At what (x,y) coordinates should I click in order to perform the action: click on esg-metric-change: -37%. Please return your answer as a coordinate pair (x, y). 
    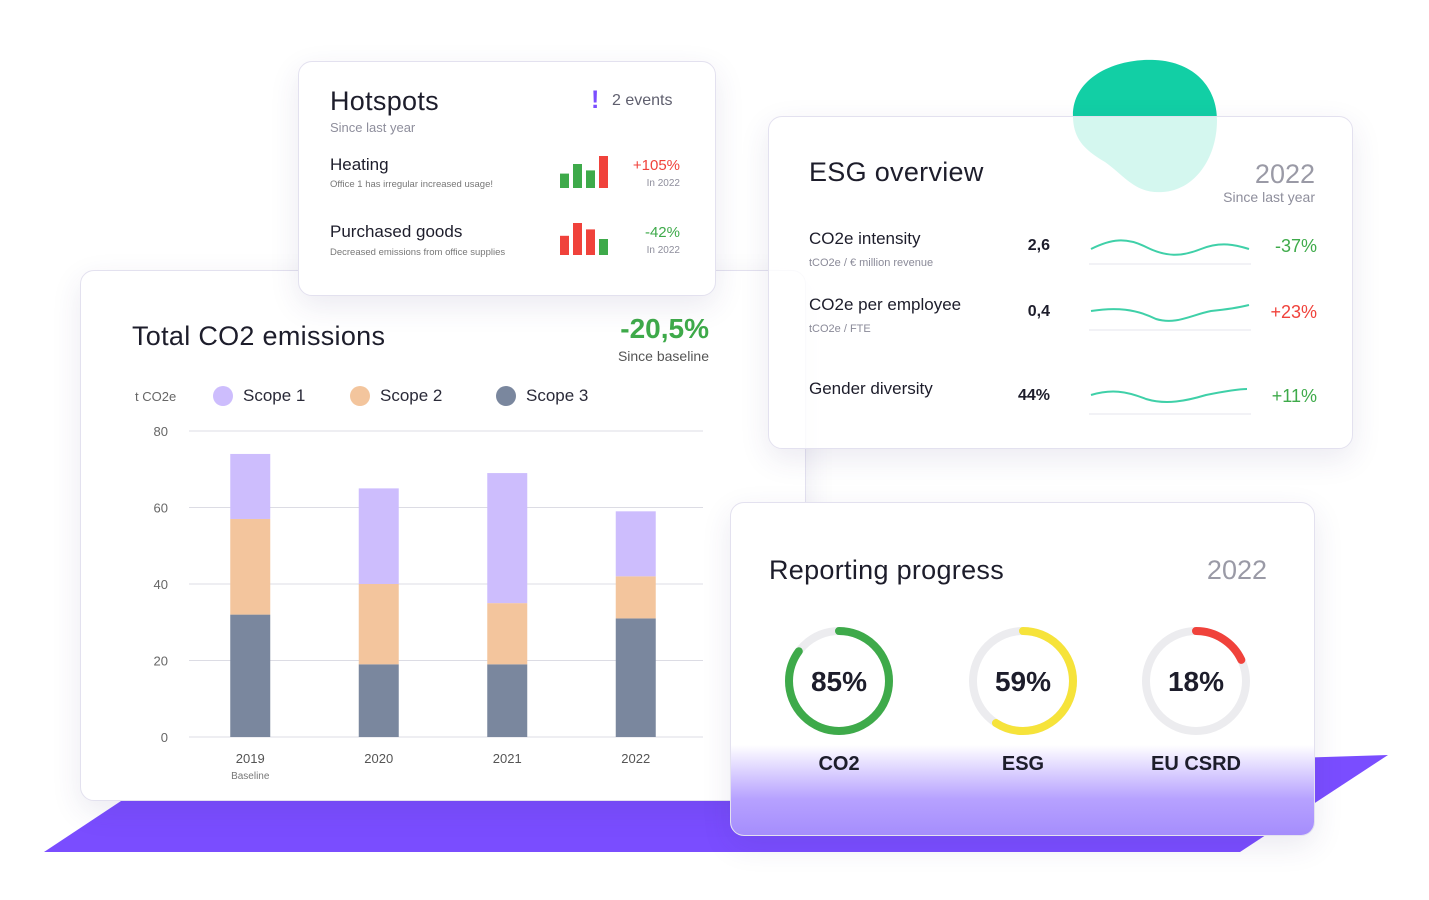
    Looking at the image, I should click on (1295, 246).